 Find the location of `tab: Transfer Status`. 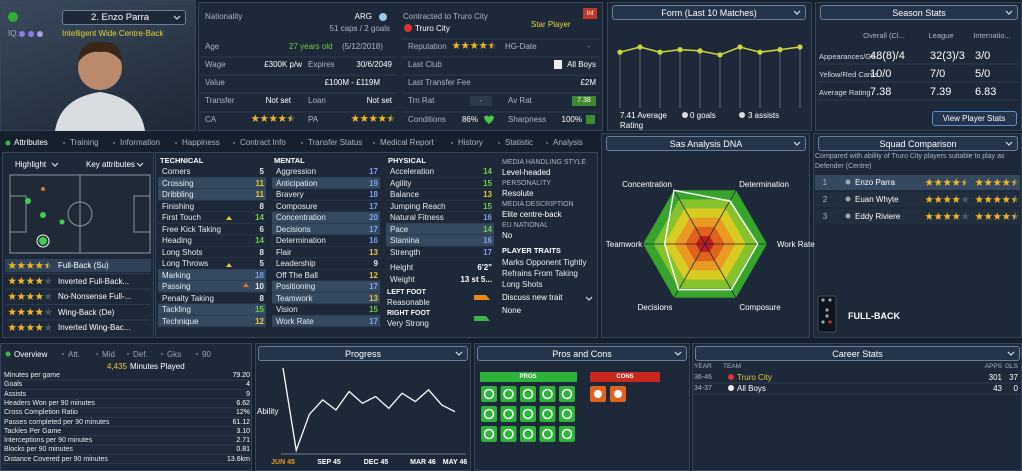

tab: Transfer Status is located at coordinates (335, 142).